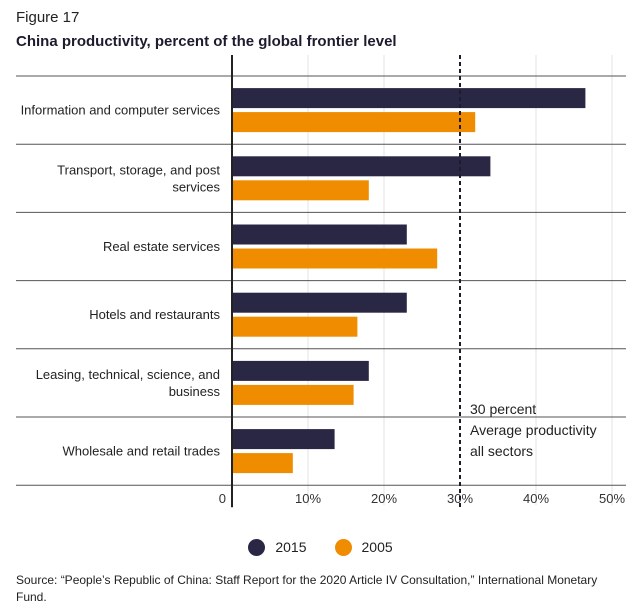 Image resolution: width=641 pixels, height=612 pixels. I want to click on x-tick-label-0: 0, so click(222, 498).